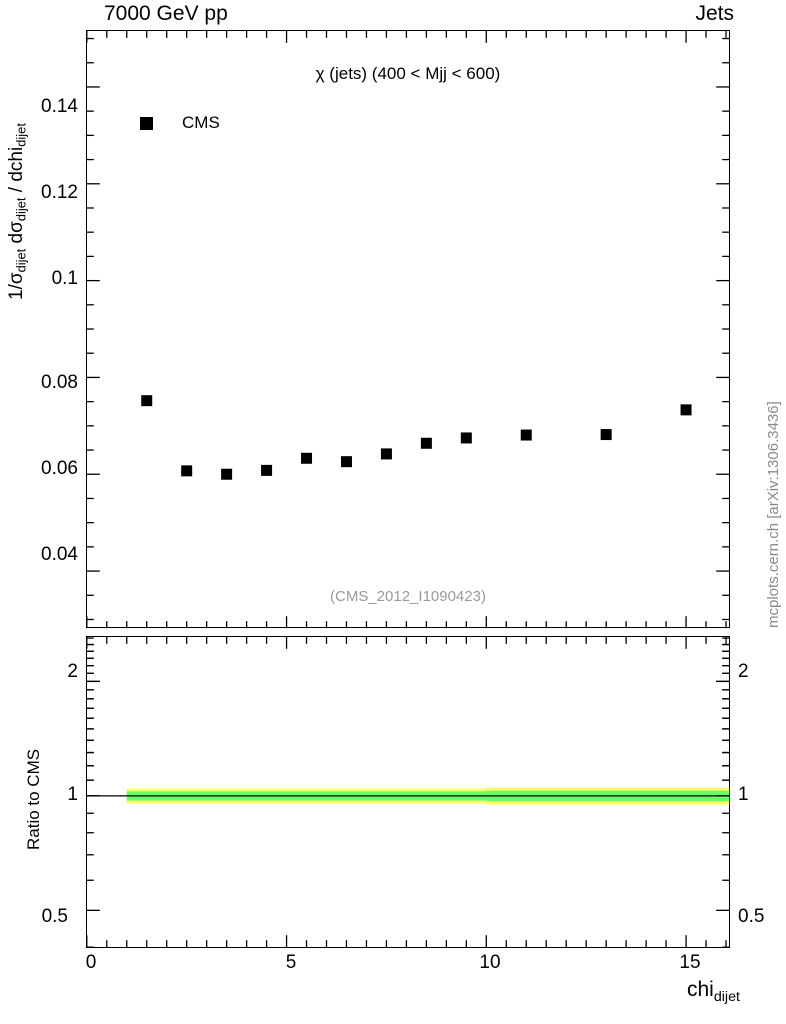 The image size is (786, 1024). I want to click on y-tick-main-0.04: 0.04, so click(59, 554).